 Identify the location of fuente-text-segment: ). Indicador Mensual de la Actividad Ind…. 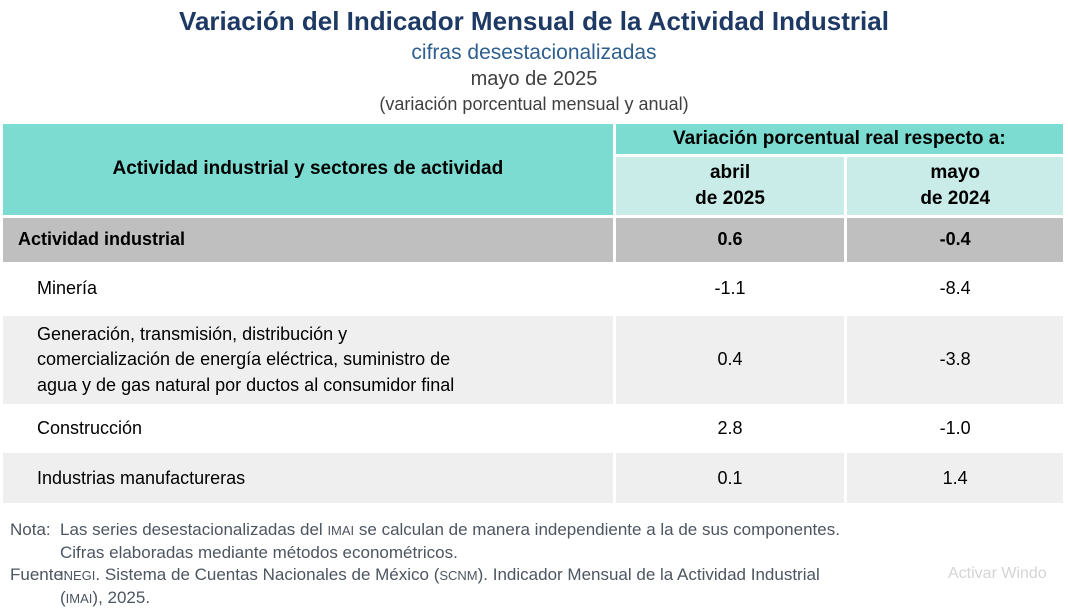
(648, 575).